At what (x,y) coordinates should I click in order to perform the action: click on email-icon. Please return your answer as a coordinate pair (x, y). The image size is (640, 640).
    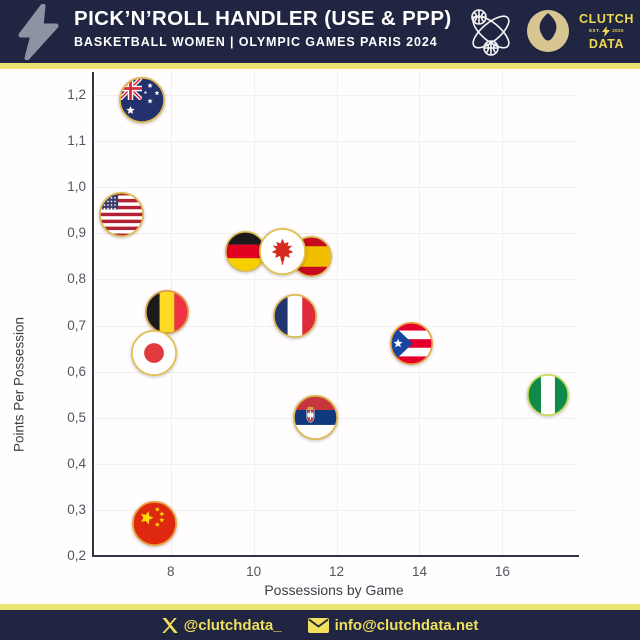
    Looking at the image, I should click on (318, 625).